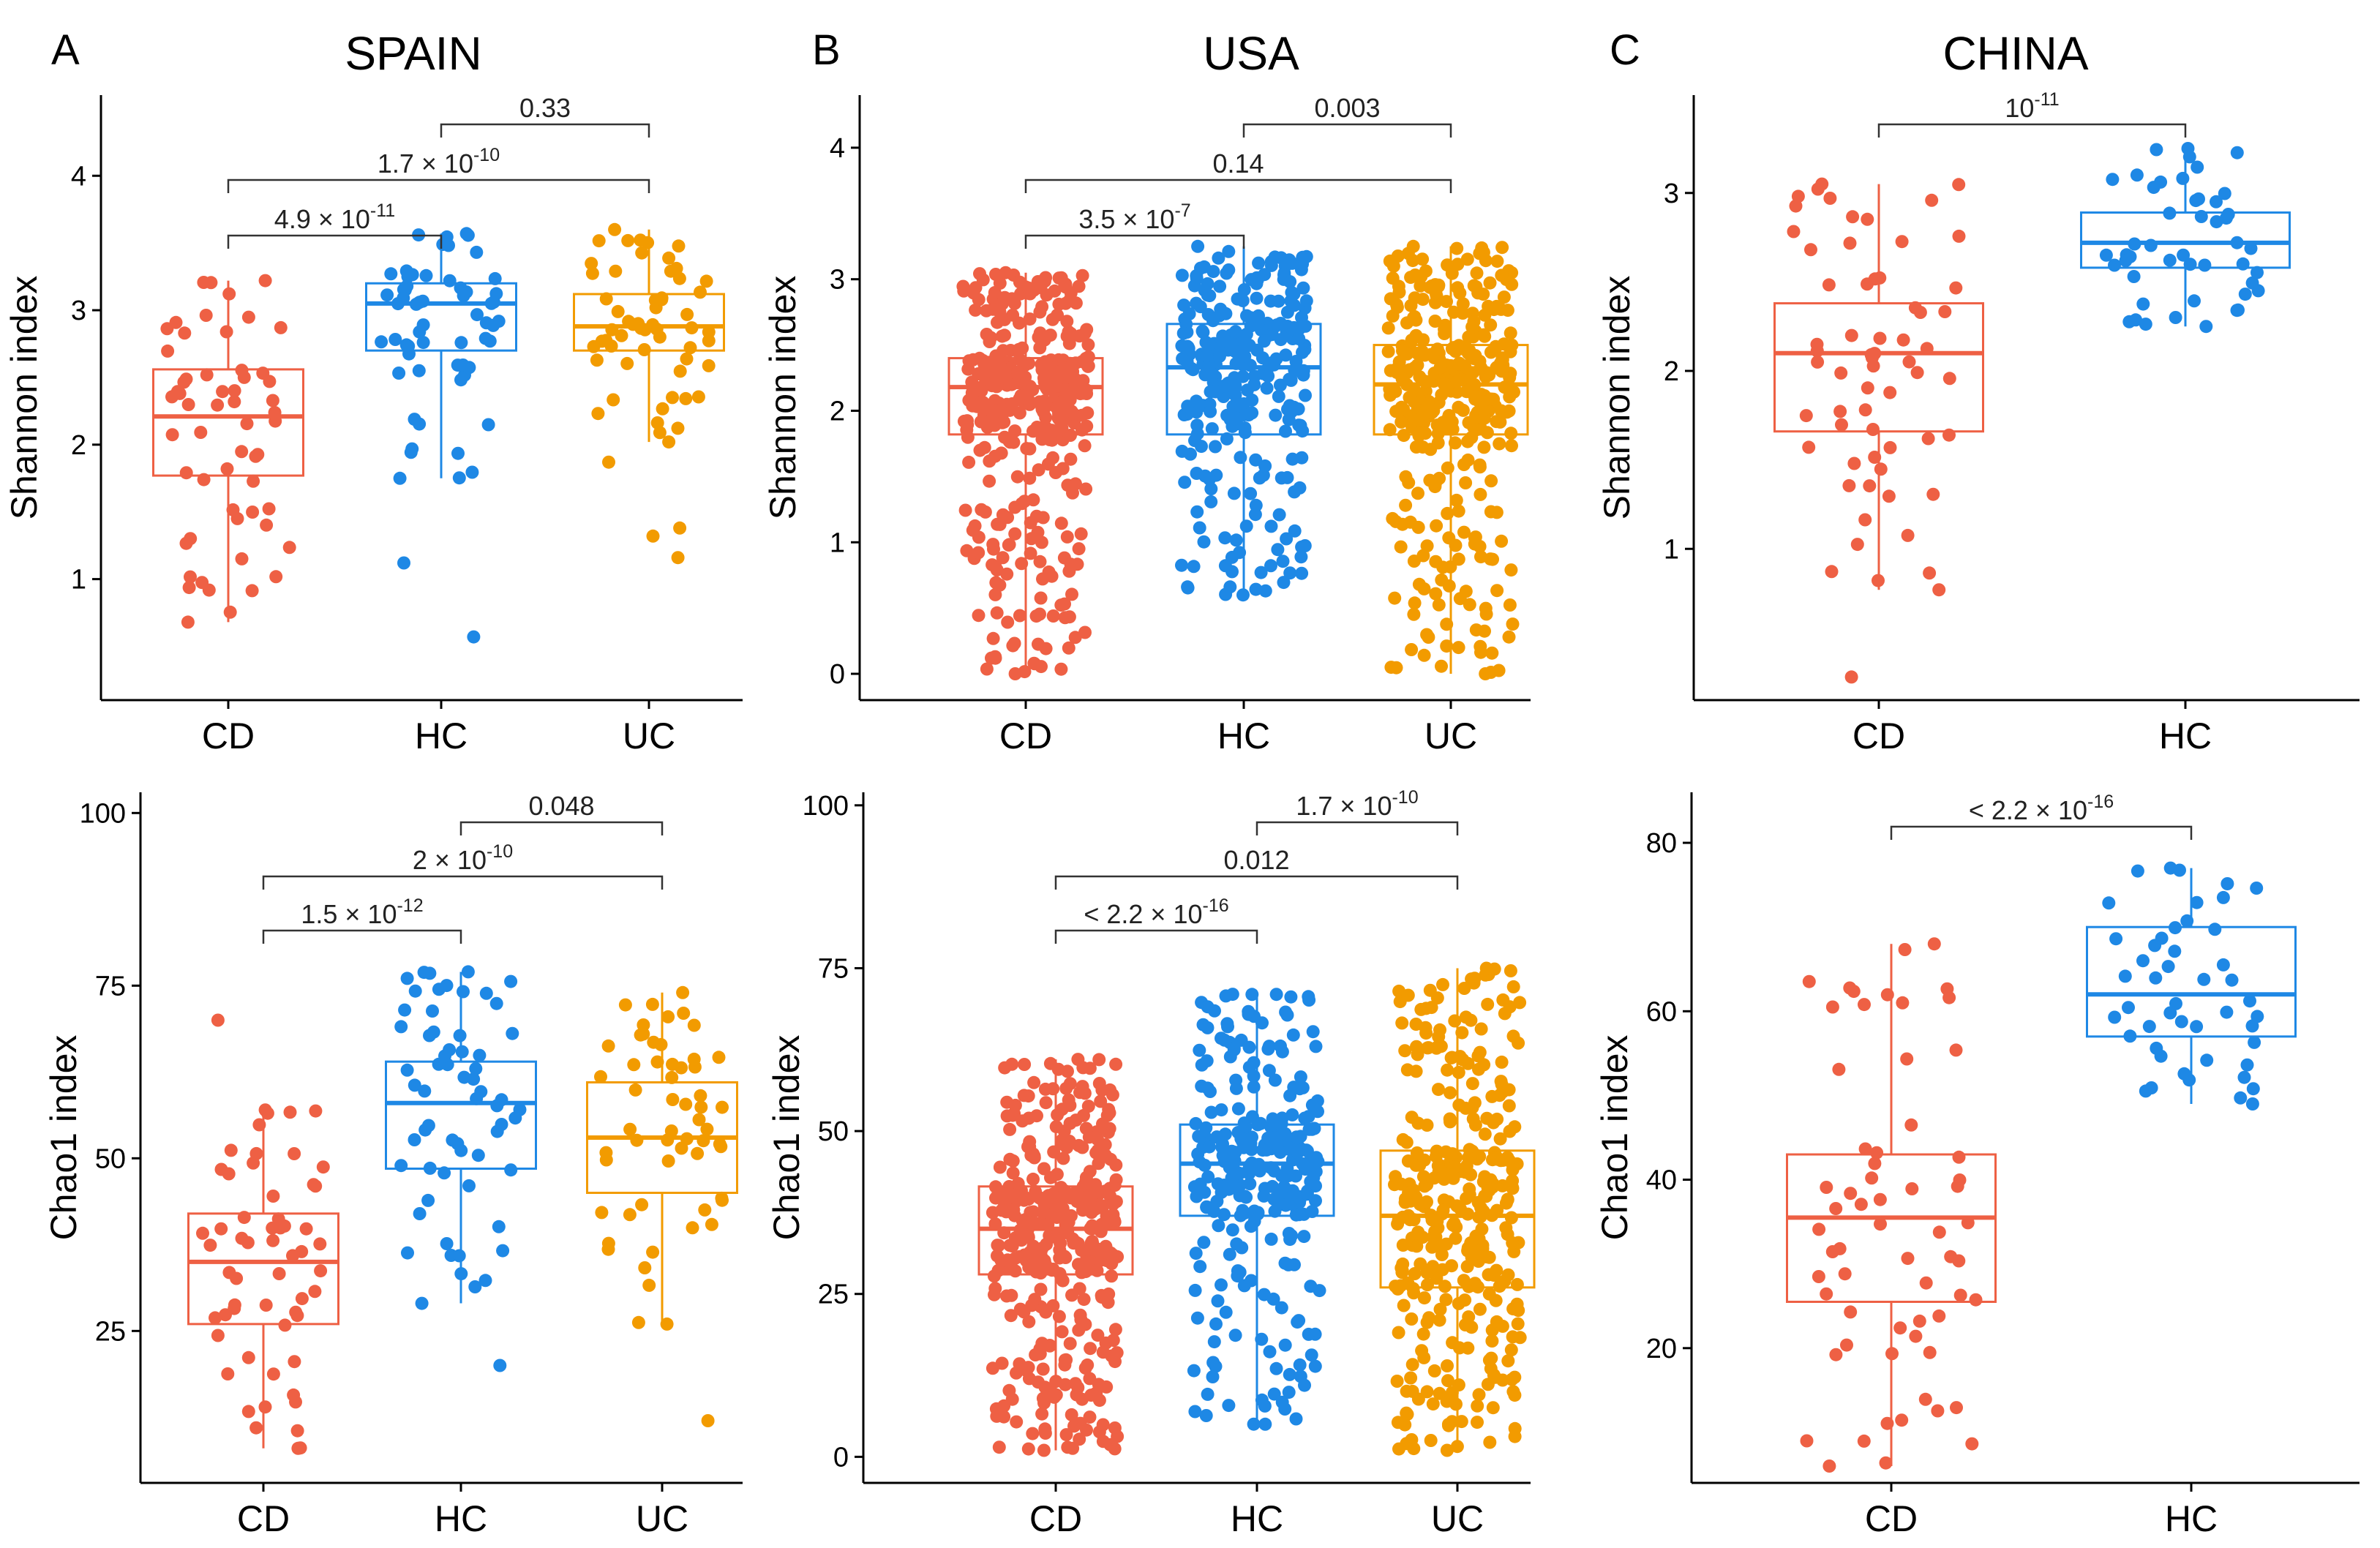 The image size is (2380, 1548). What do you see at coordinates (1671, 194) in the screenshot?
I see `y-tick-label: 3` at bounding box center [1671, 194].